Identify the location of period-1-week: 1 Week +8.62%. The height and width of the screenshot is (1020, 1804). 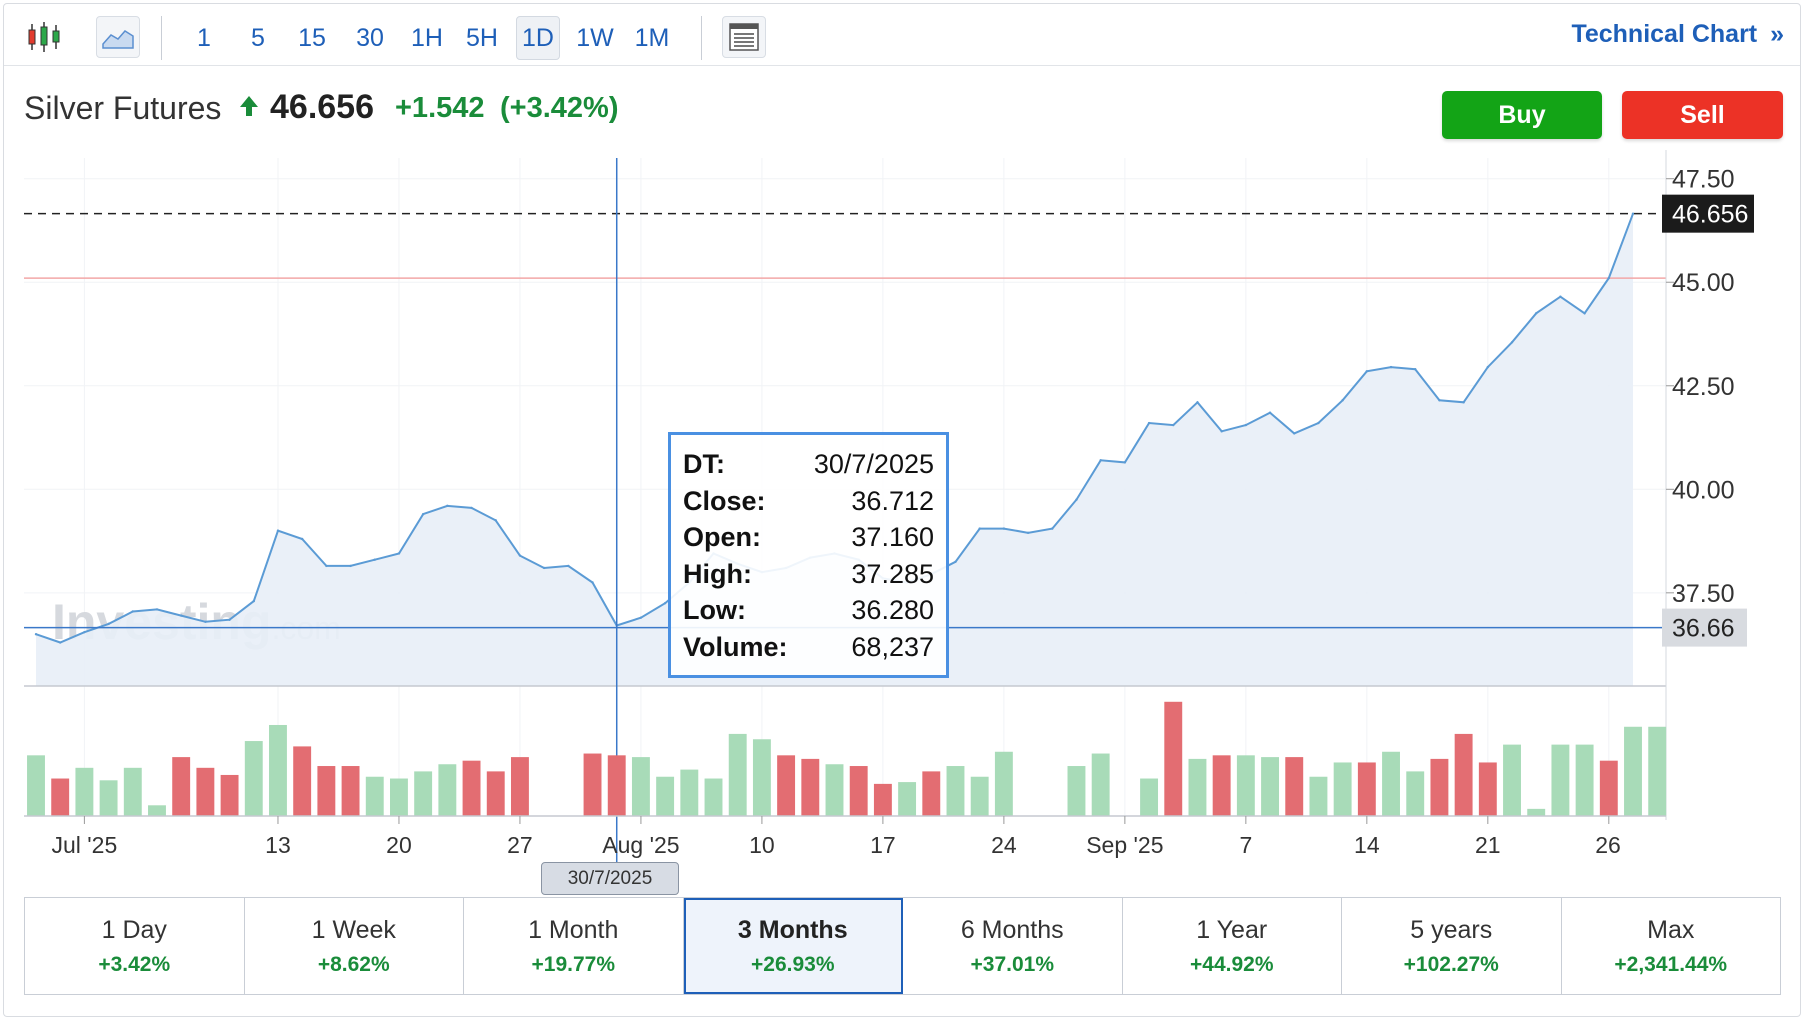
(354, 946).